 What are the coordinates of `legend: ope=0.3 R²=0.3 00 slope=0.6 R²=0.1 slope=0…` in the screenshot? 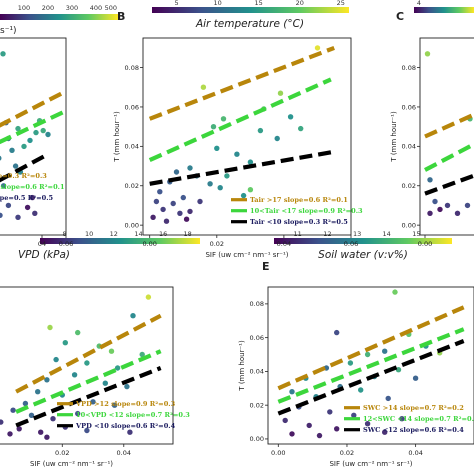 It's located at (32, 187).